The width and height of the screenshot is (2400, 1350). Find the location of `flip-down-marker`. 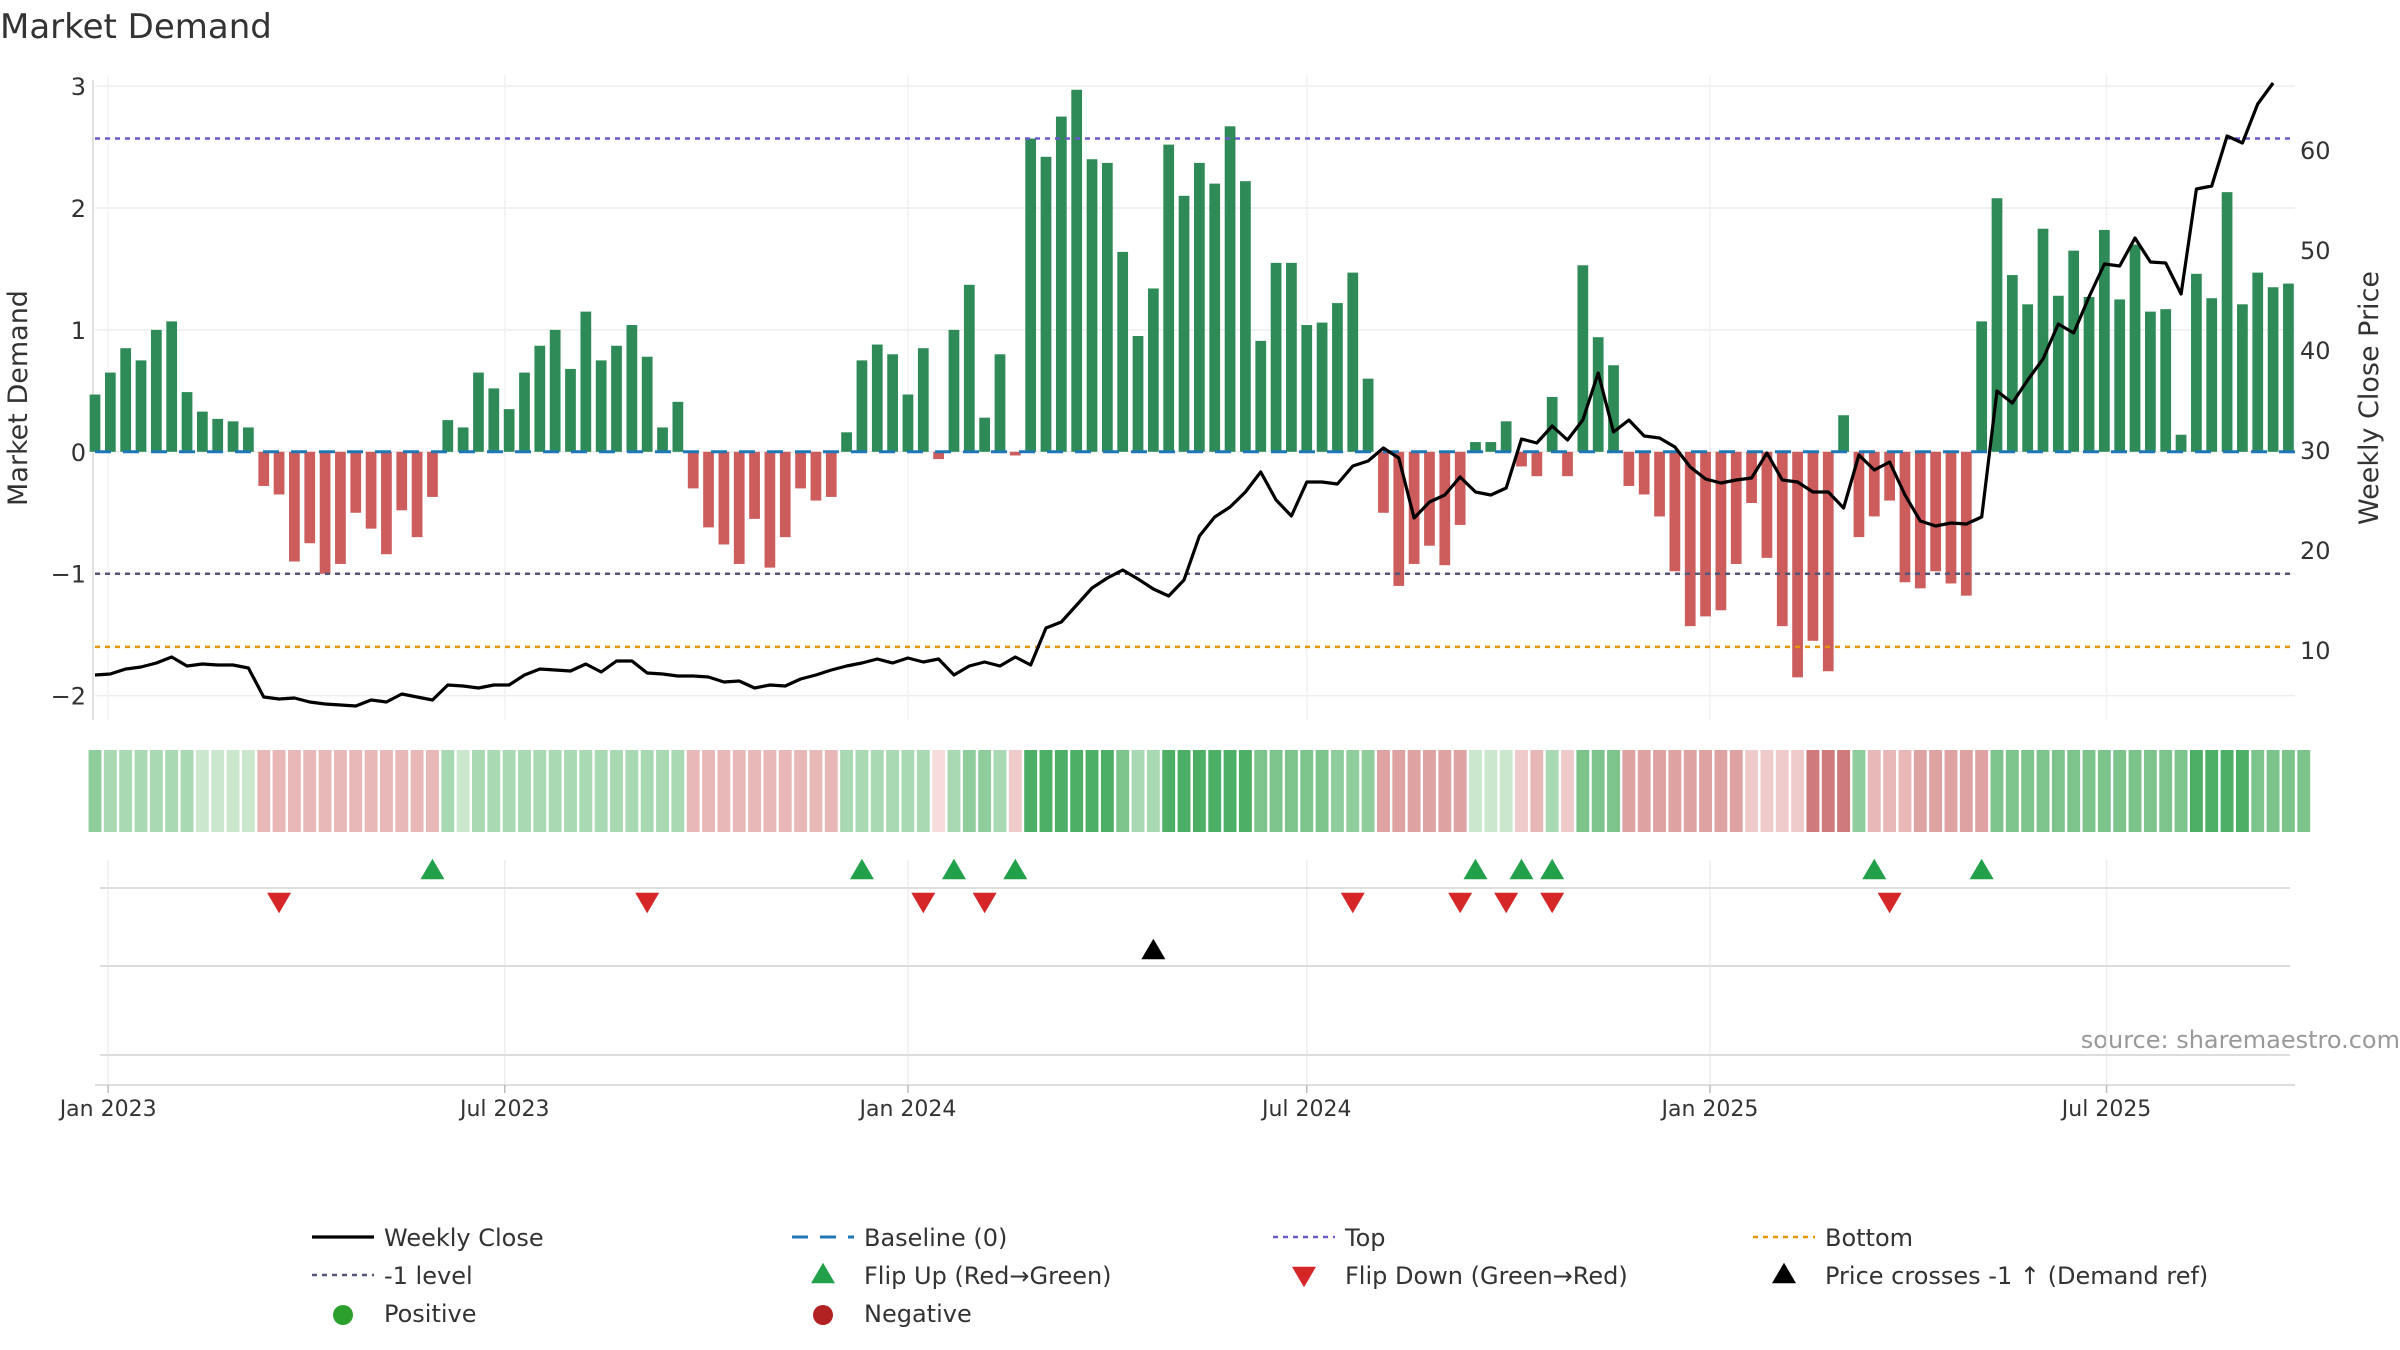

flip-down-marker is located at coordinates (1552, 903).